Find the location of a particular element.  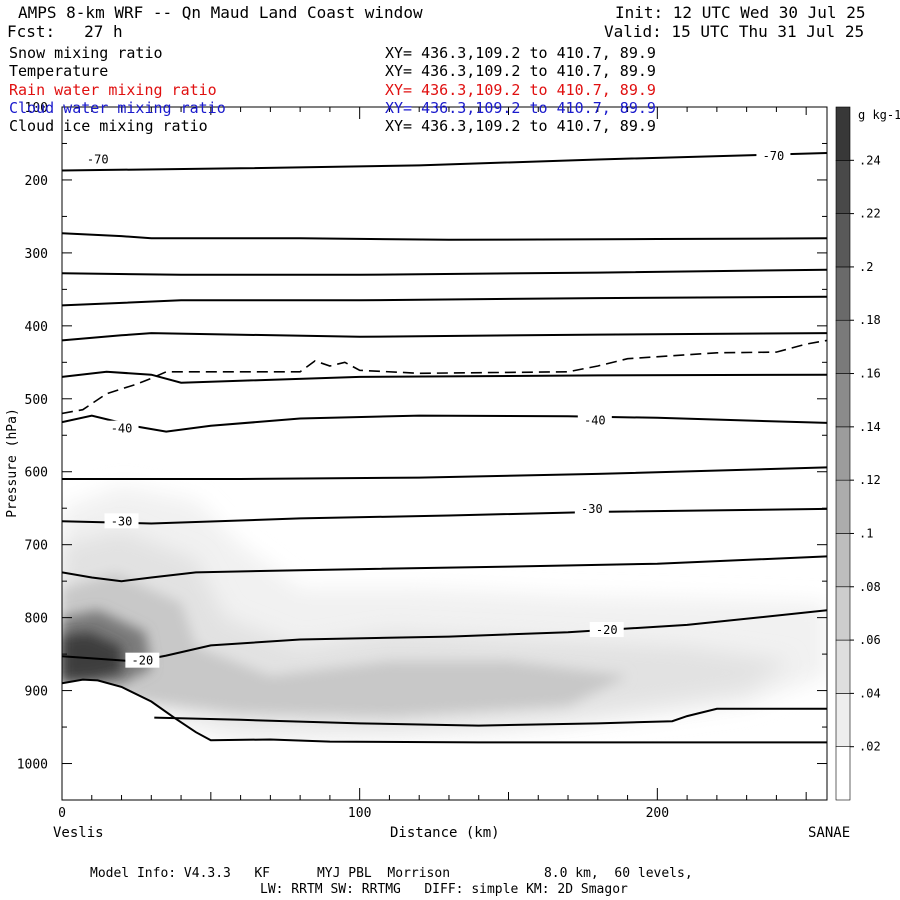

field-name: Rain water mixing ratio is located at coordinates (113, 90).